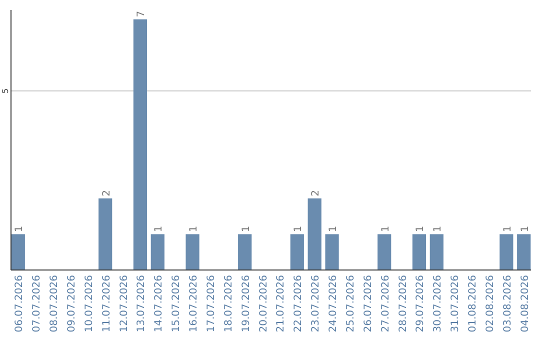 This screenshot has height=340, width=540. Describe the element at coordinates (438, 303) in the screenshot. I see `x-tick-label: 30.07.2026` at that location.